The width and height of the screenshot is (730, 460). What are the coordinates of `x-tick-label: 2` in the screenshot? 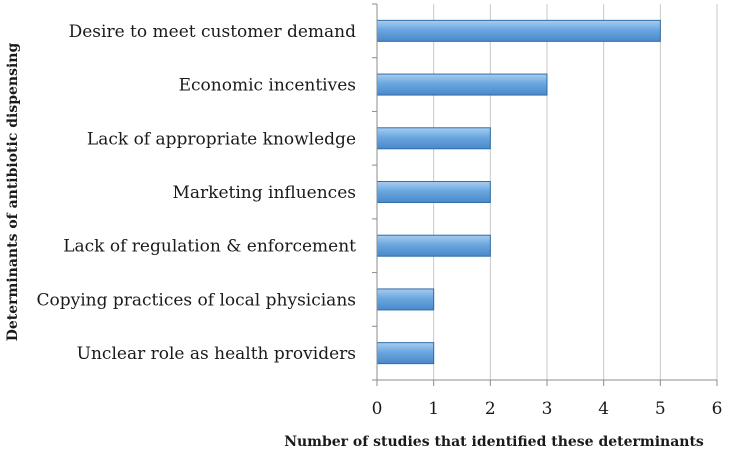 It's located at (490, 409).